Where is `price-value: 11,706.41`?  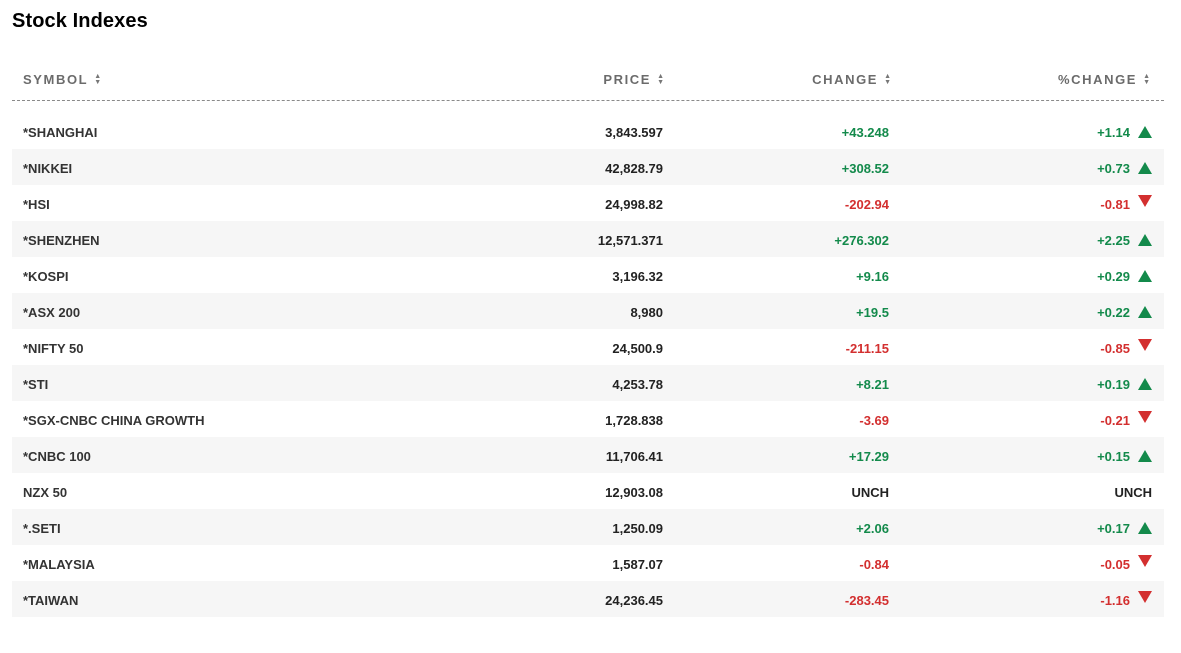
price-value: 11,706.41 is located at coordinates (634, 456).